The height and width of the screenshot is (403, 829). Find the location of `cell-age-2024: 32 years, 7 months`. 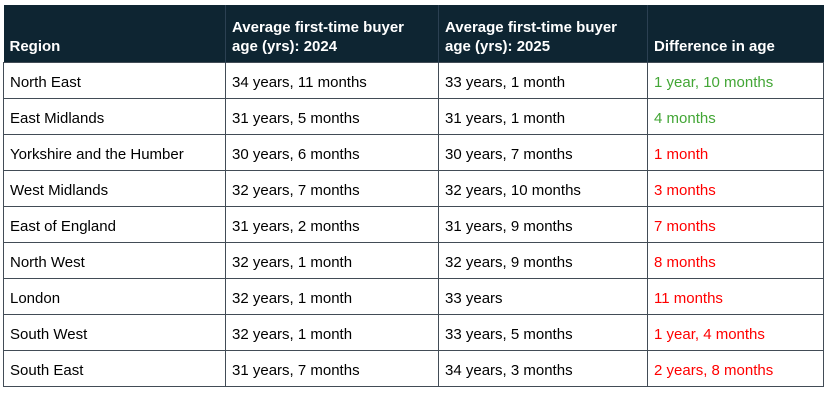

cell-age-2024: 32 years, 7 months is located at coordinates (332, 188).